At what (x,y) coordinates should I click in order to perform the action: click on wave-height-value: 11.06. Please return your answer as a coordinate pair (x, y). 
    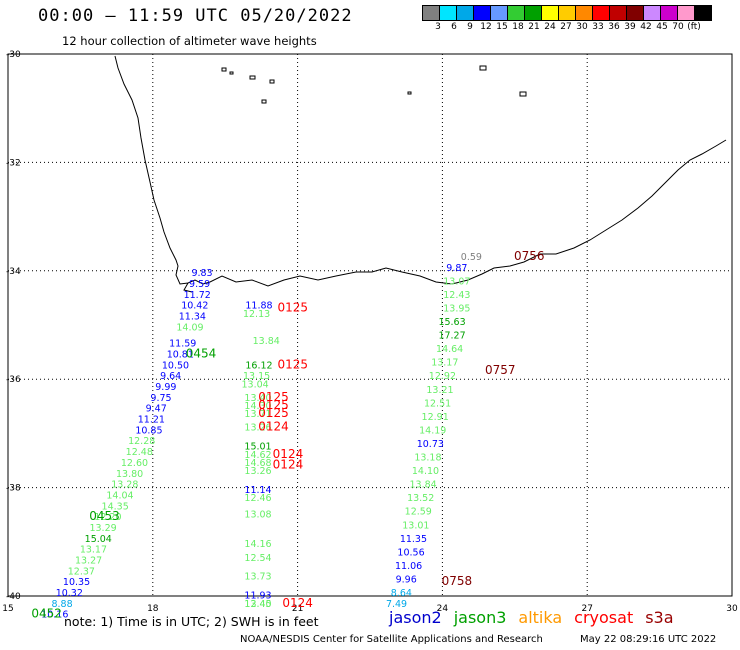
    Looking at the image, I should click on (408, 566).